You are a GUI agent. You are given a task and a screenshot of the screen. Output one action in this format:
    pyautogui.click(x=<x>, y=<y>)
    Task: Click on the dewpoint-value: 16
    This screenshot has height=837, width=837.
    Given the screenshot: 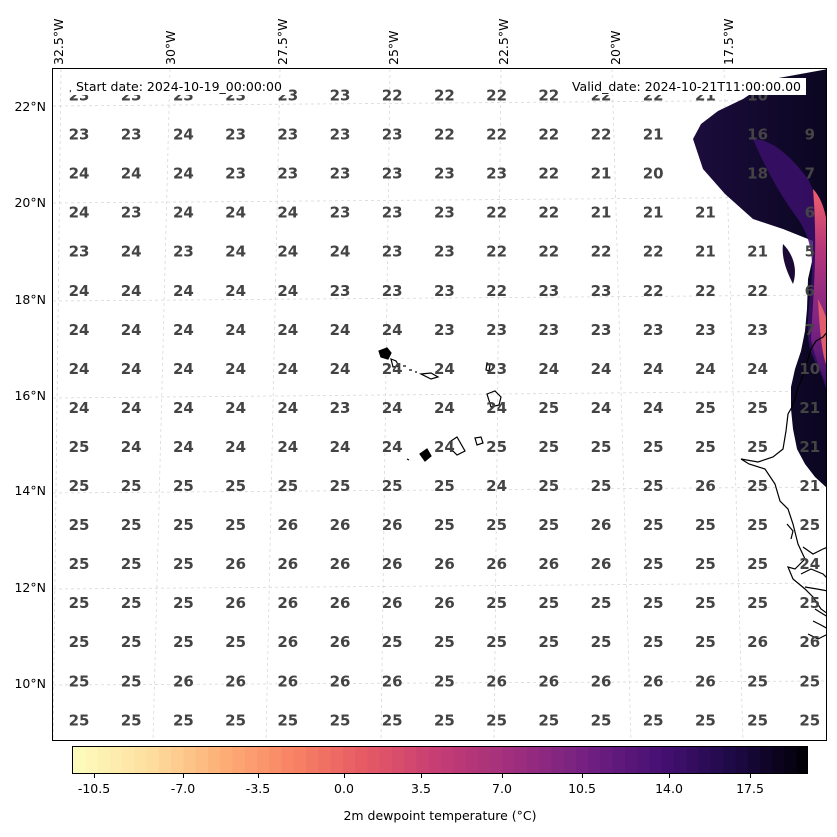 What is the action you would take?
    pyautogui.click(x=757, y=135)
    